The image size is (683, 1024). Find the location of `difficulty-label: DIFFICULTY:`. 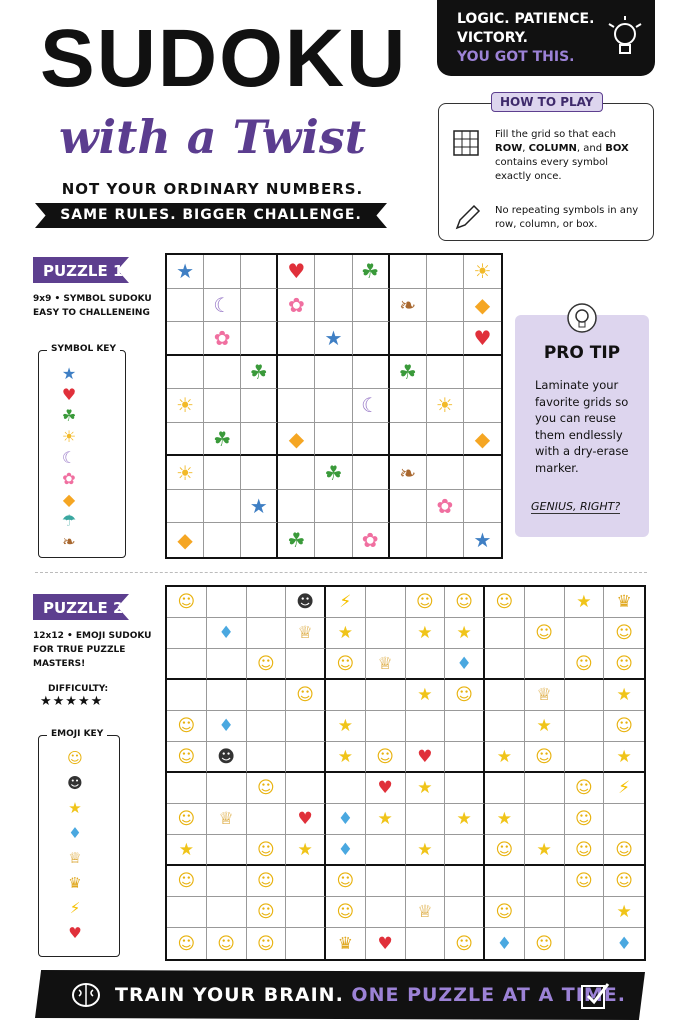

difficulty-label: DIFFICULTY: is located at coordinates (78, 689).